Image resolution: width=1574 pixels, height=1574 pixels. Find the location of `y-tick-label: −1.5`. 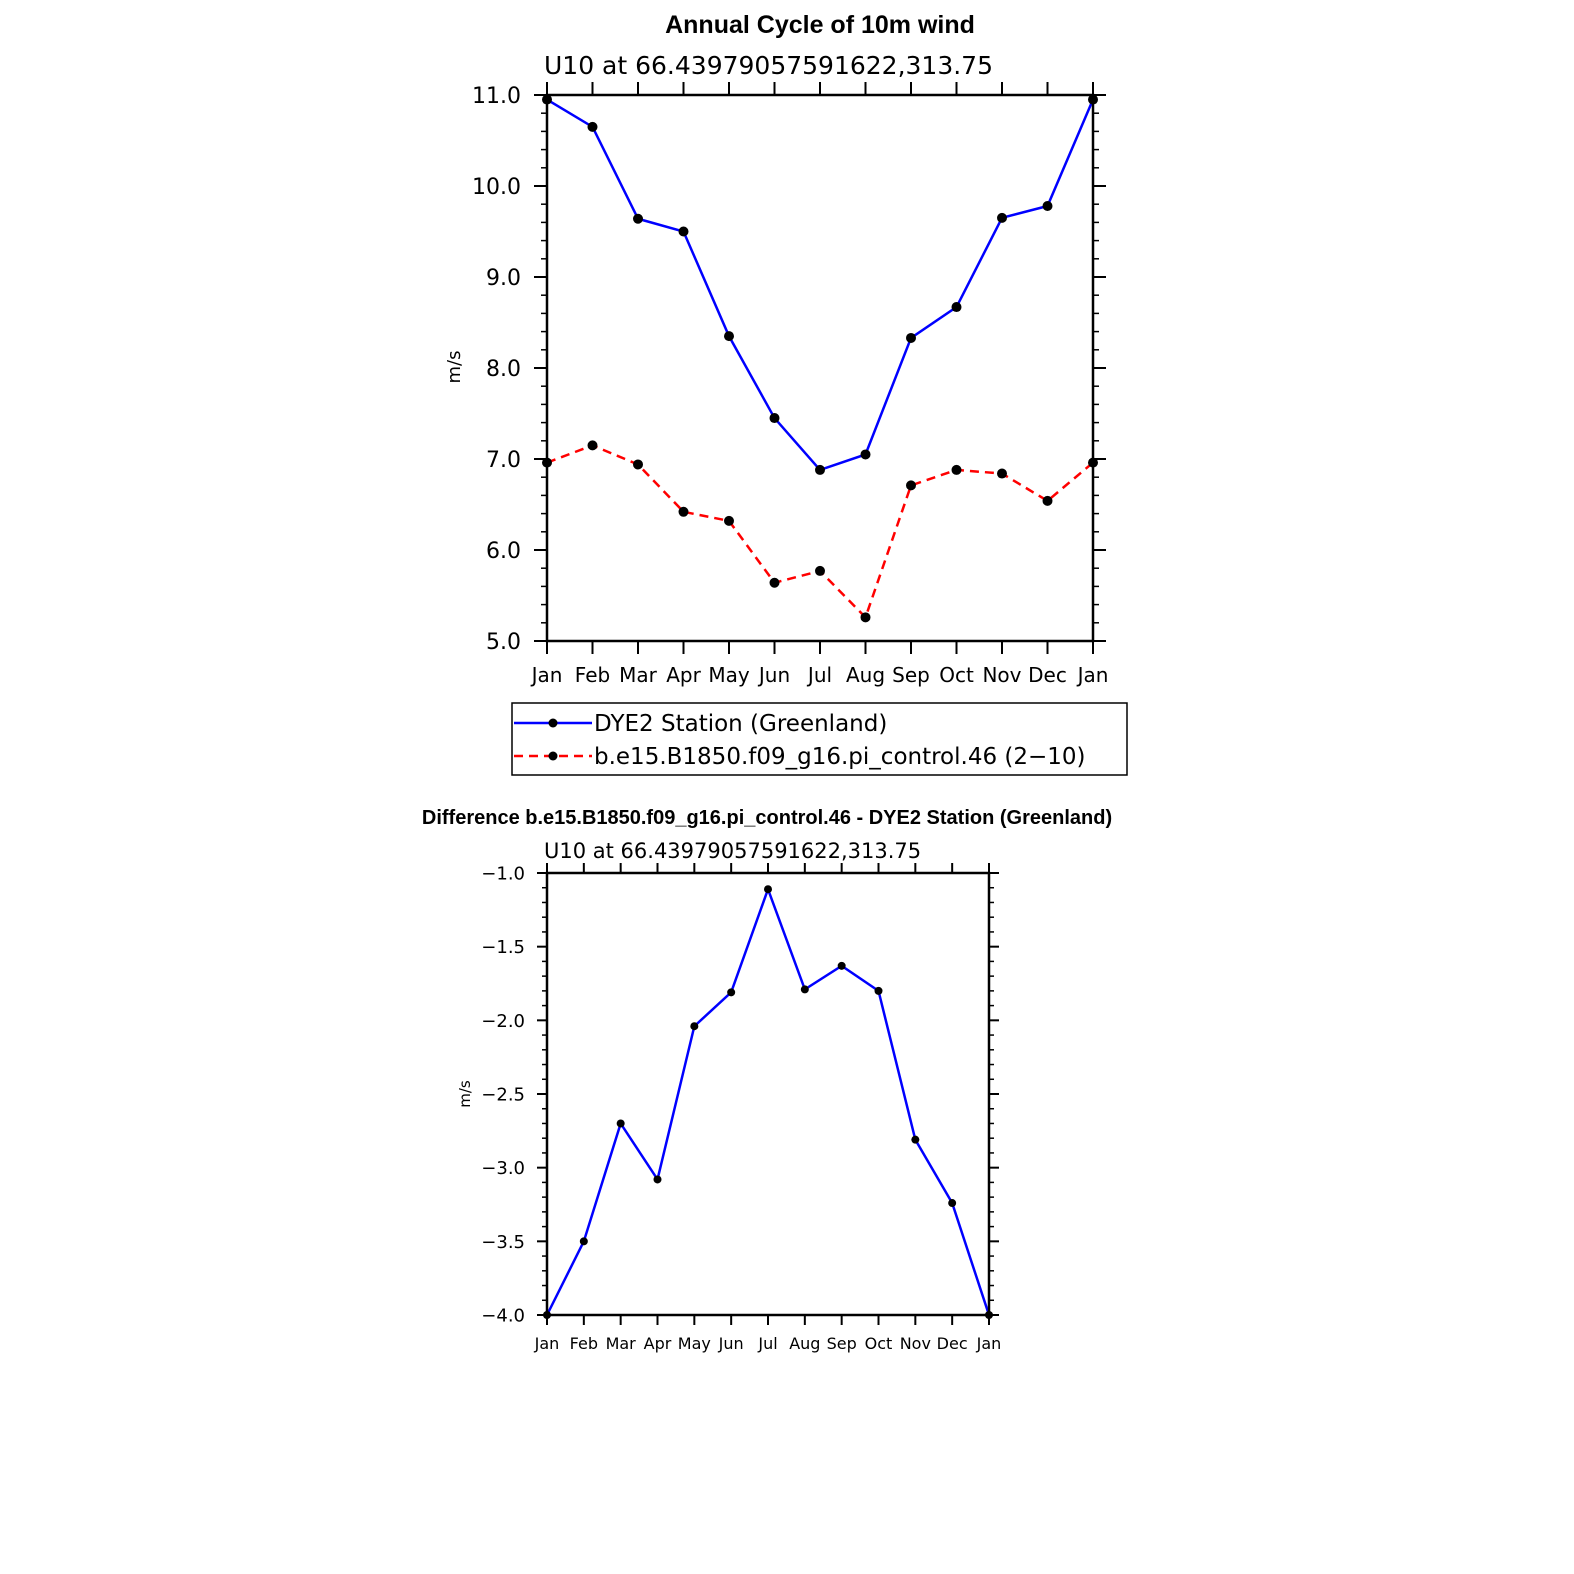

y-tick-label: −1.5 is located at coordinates (503, 947).